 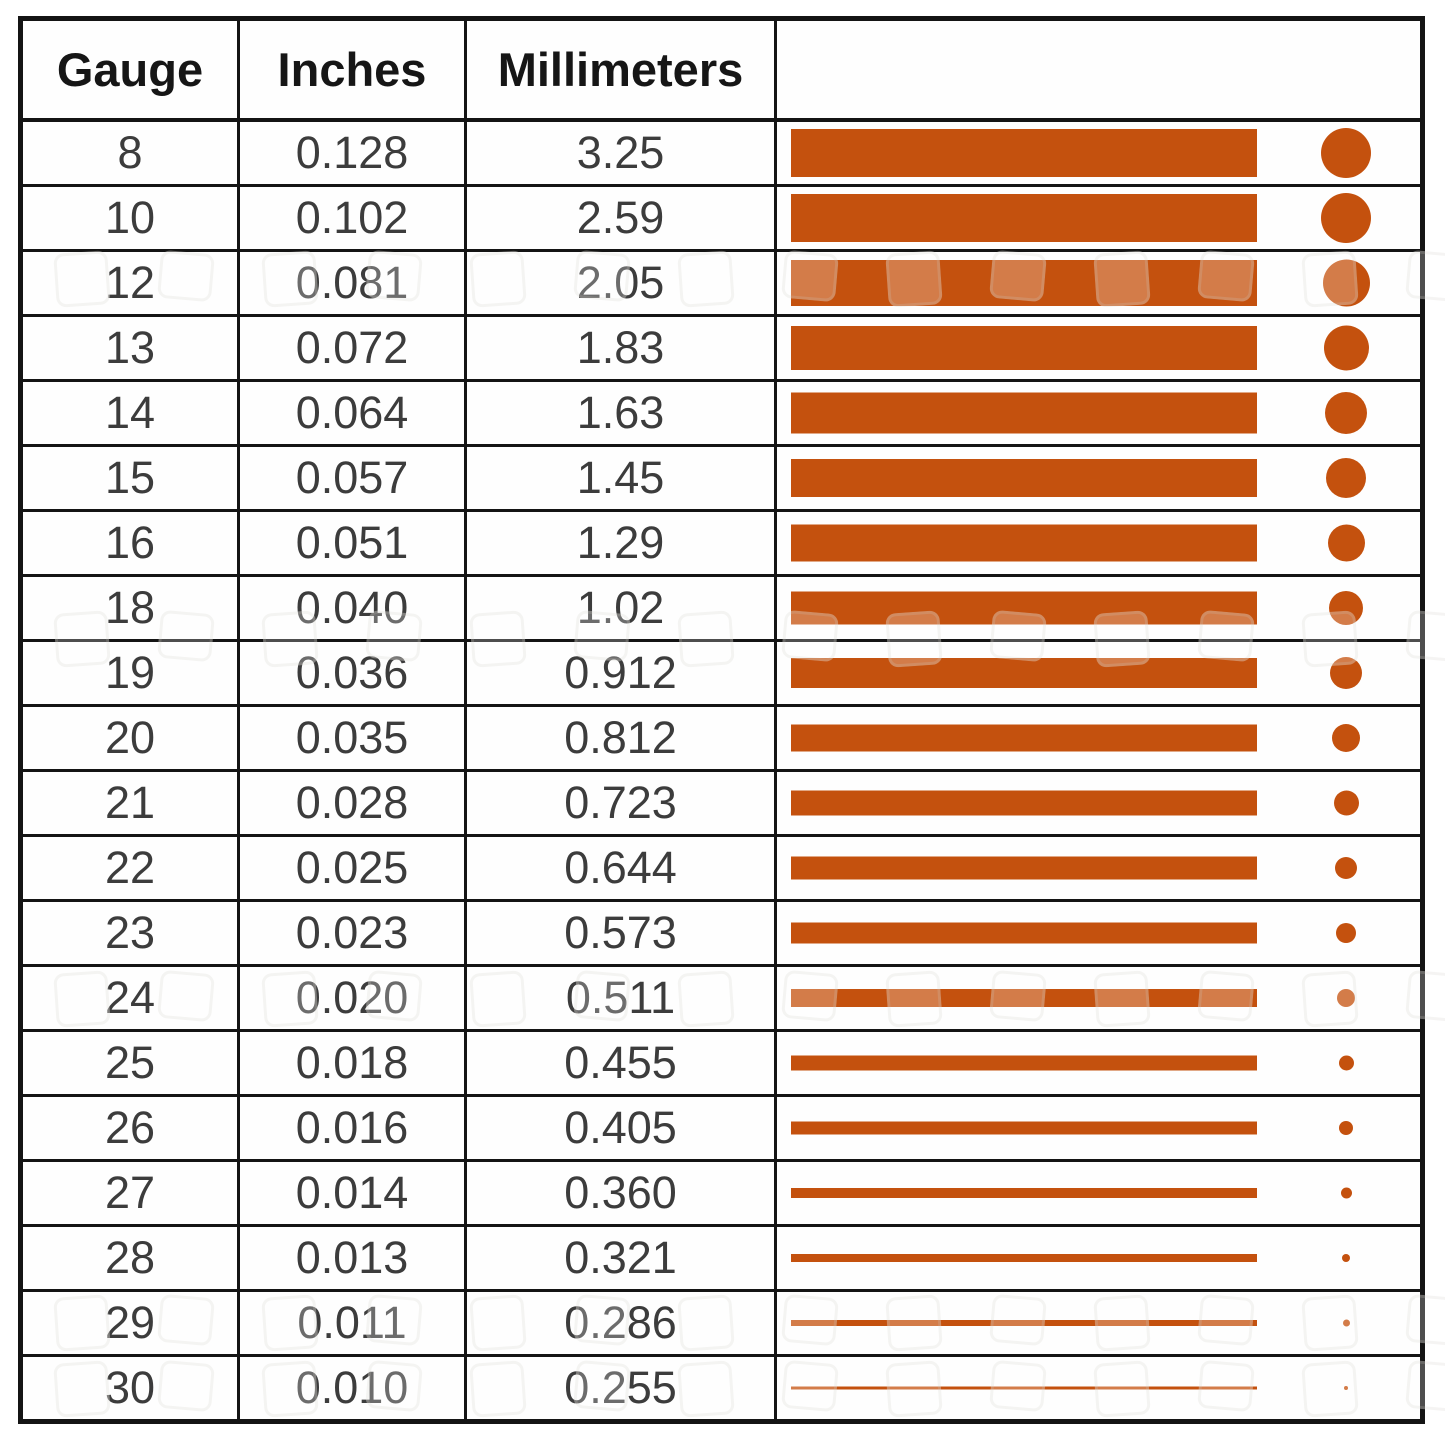 What do you see at coordinates (721, 281) in the screenshot?
I see `table-row: 12 0.081 2.05` at bounding box center [721, 281].